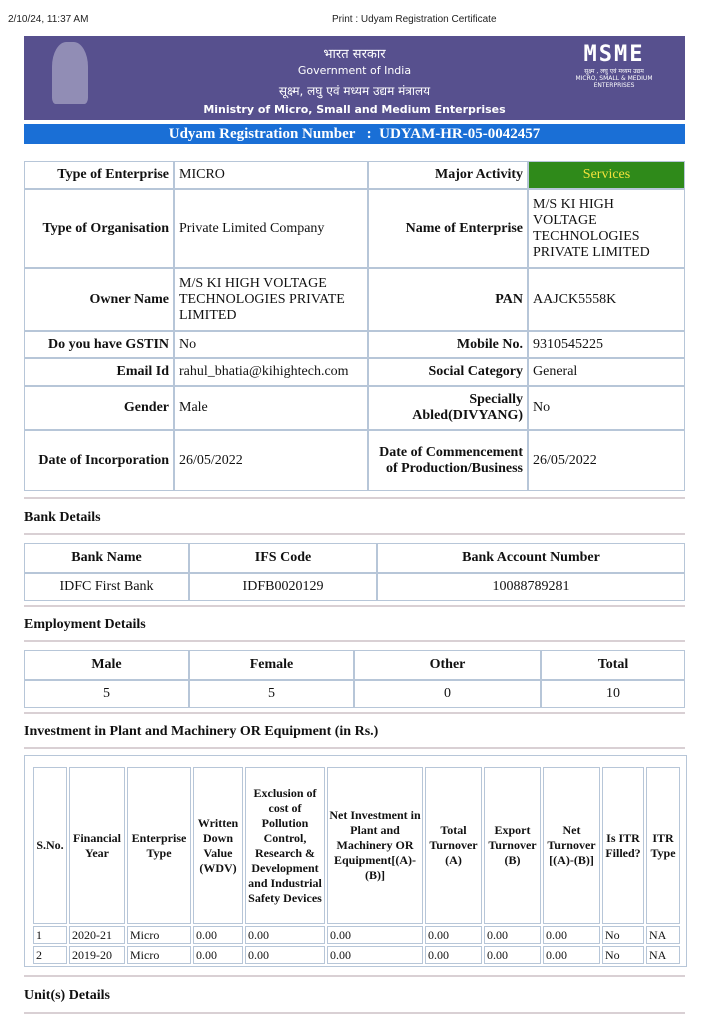 This screenshot has width=711, height=1024. What do you see at coordinates (614, 82) in the screenshot?
I see `msme-logo-sub: MICRO, SMALL & MEDIUM ENTERPRISES` at bounding box center [614, 82].